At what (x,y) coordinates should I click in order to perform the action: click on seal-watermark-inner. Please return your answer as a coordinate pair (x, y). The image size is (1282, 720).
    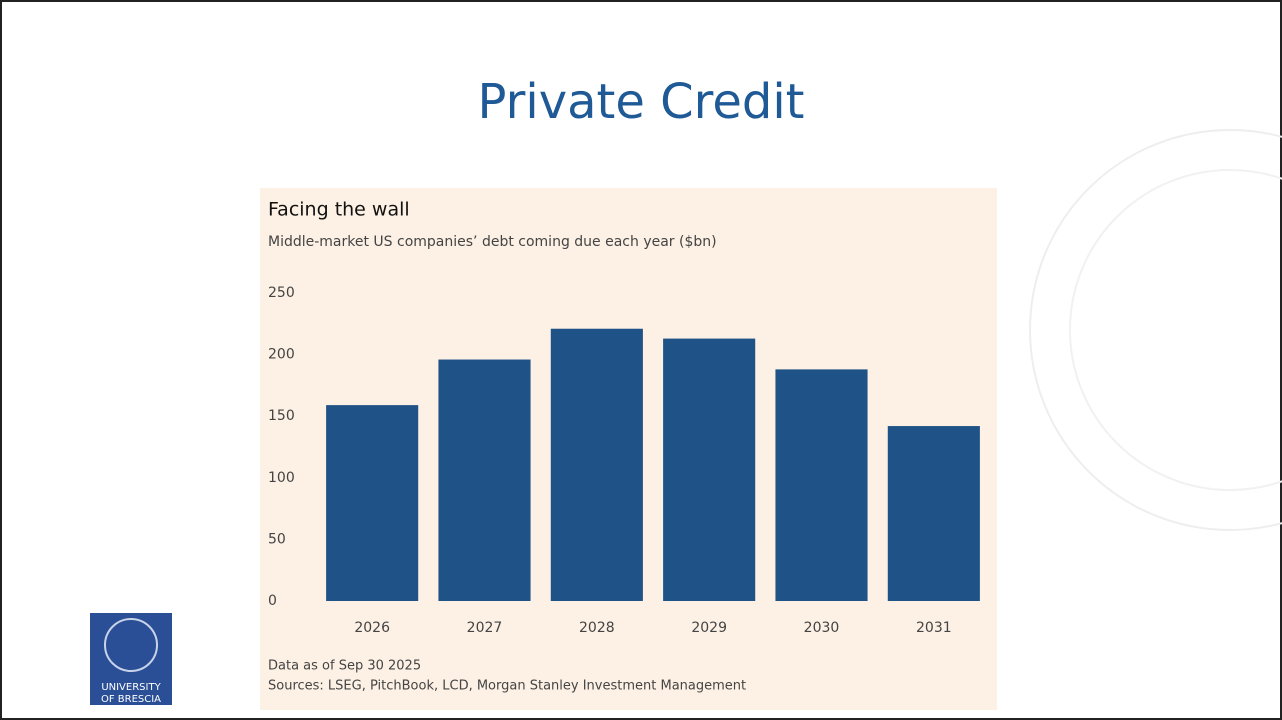
    Looking at the image, I should click on (1175, 330).